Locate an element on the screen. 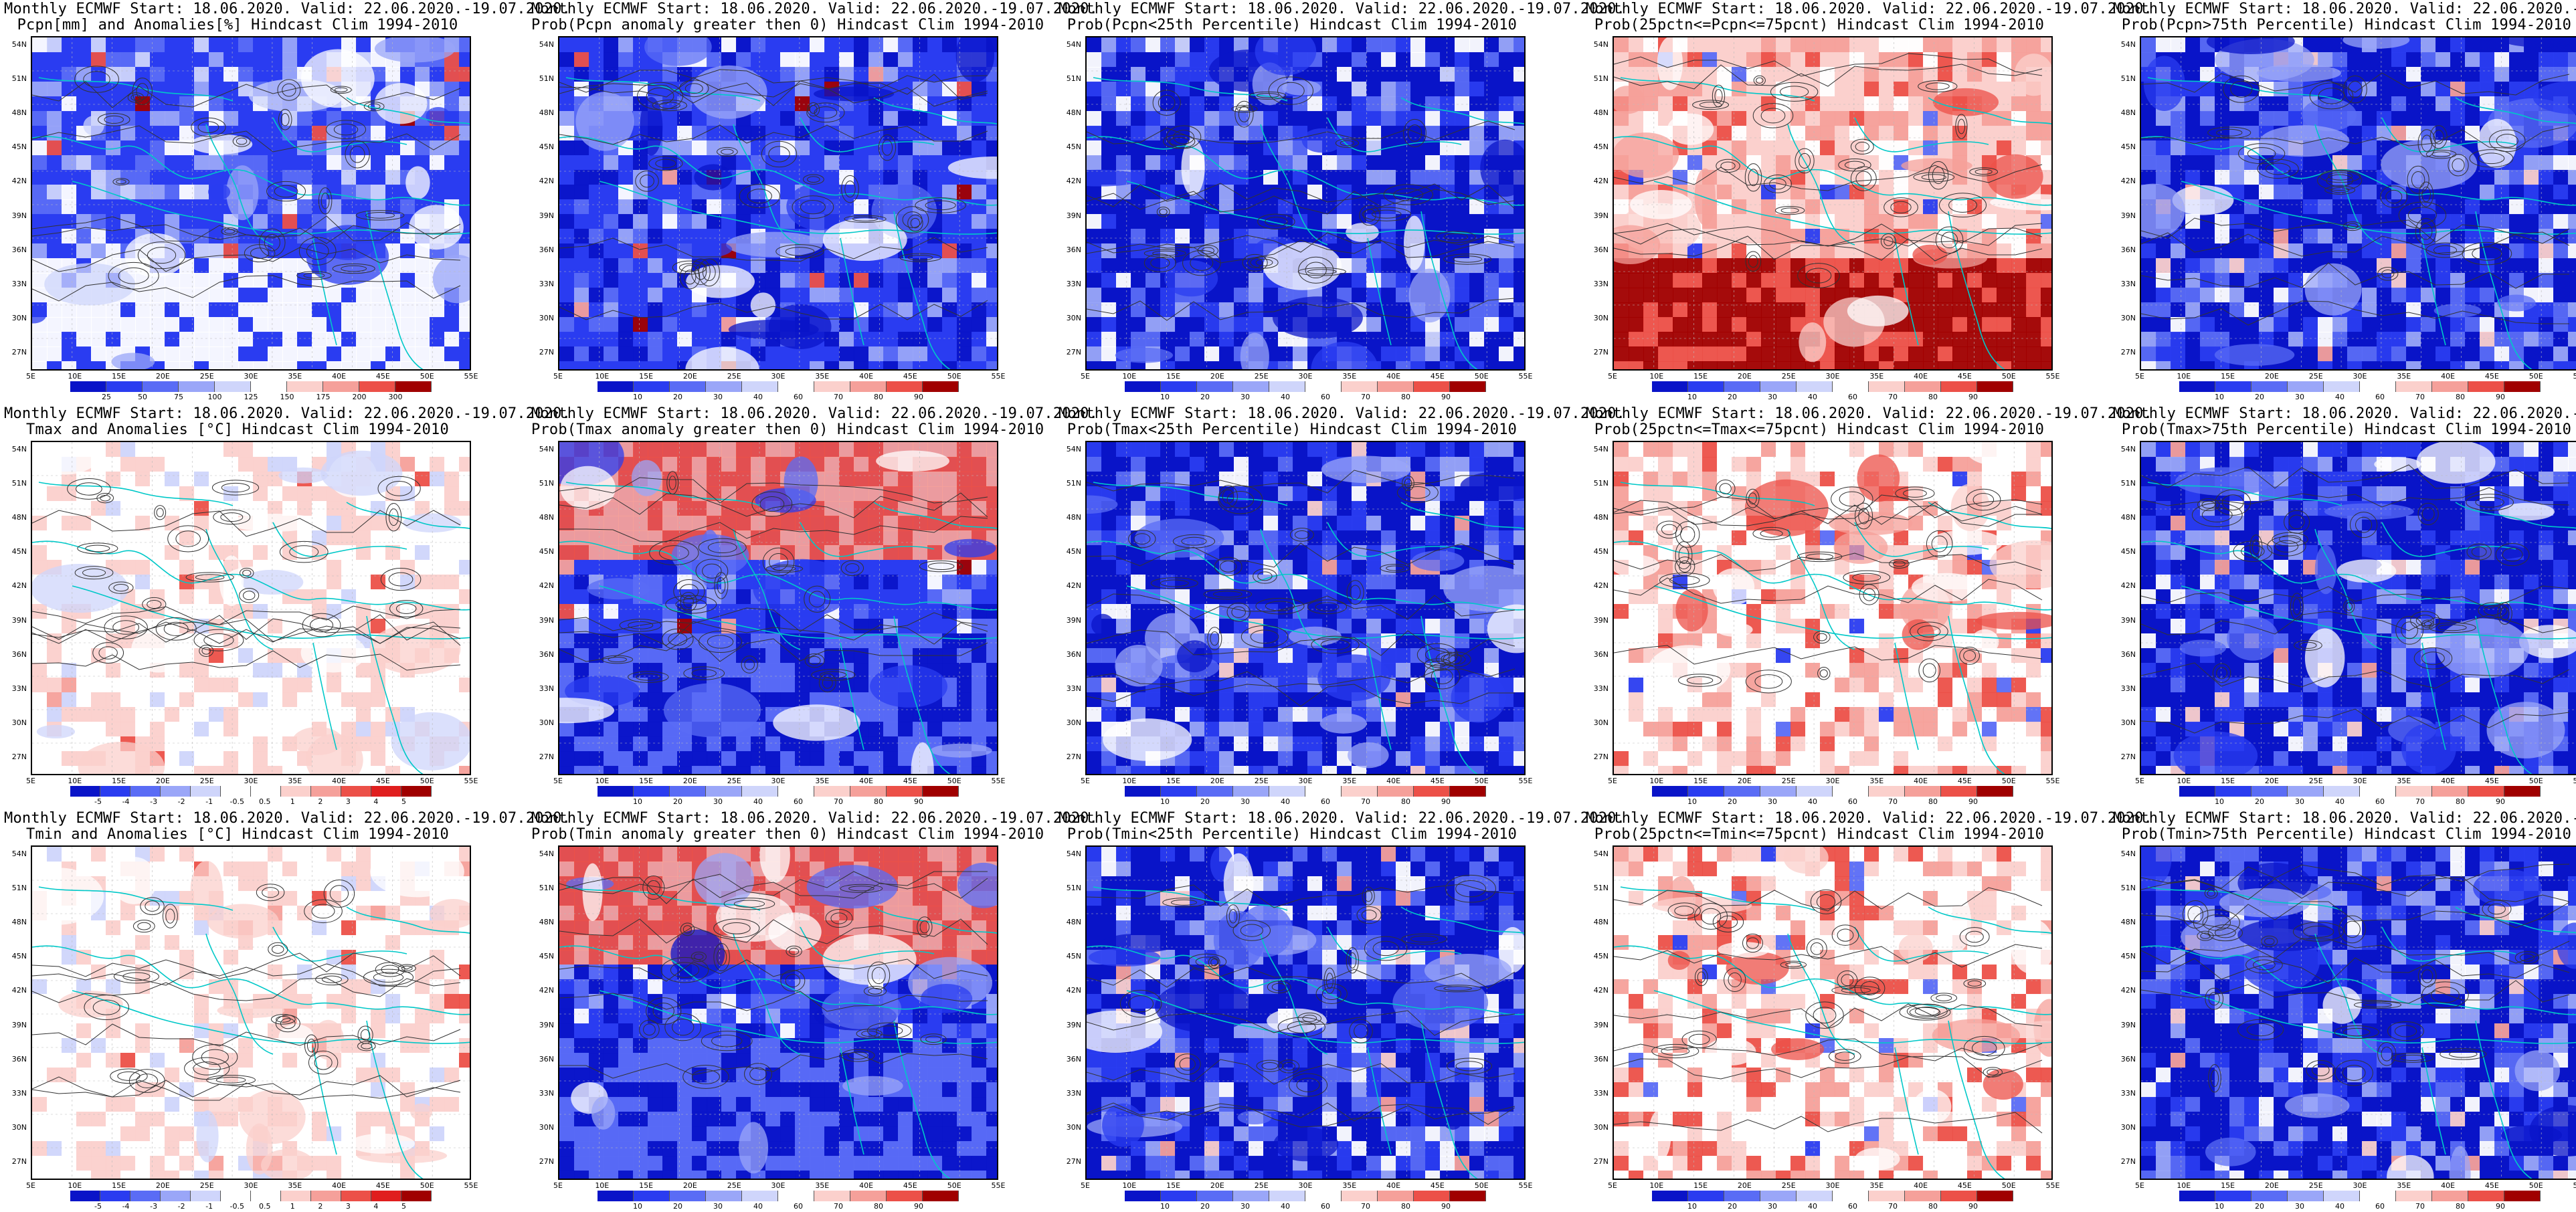  forecast-map is located at coordinates (2358, 203).